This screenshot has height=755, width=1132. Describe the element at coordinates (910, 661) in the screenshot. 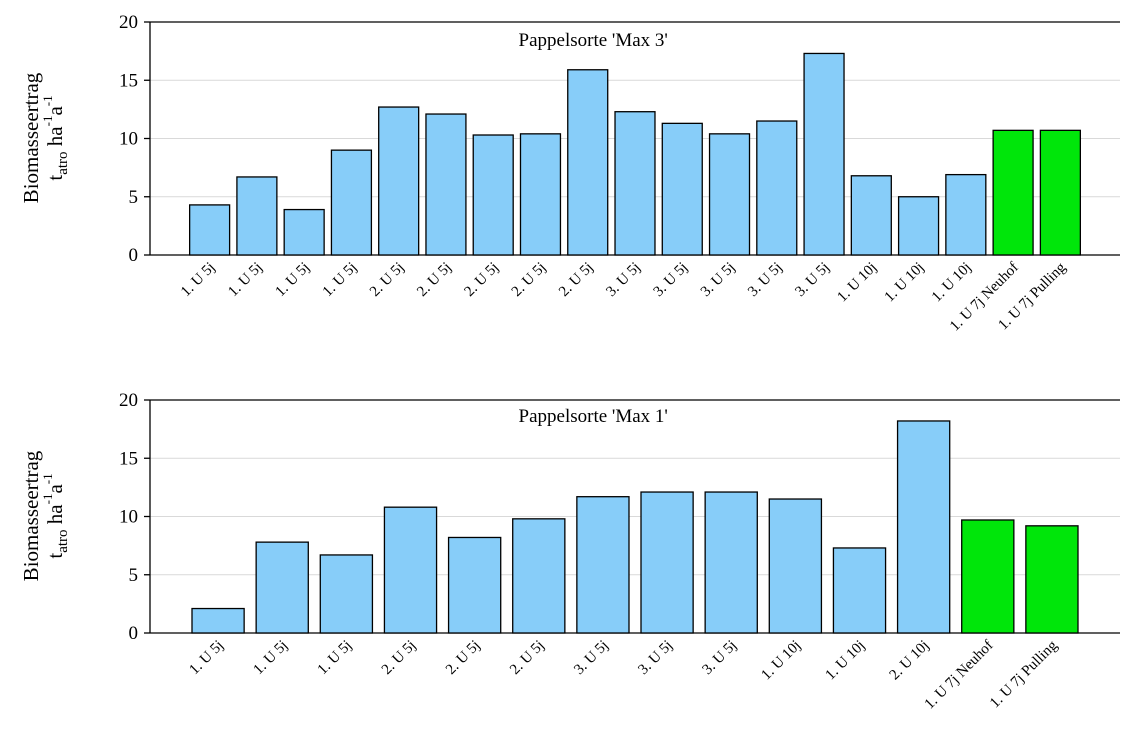

I see `x-tick-label: 2. U 10j` at that location.